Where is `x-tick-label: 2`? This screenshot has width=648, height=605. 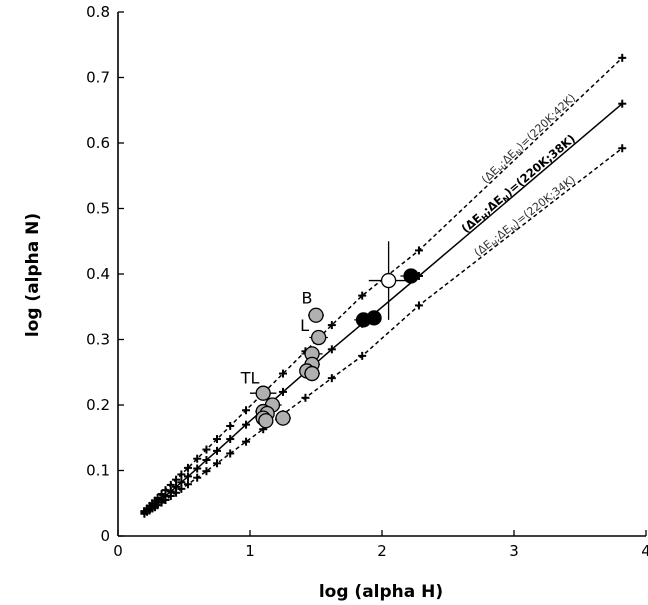
x-tick-label: 2 is located at coordinates (382, 551).